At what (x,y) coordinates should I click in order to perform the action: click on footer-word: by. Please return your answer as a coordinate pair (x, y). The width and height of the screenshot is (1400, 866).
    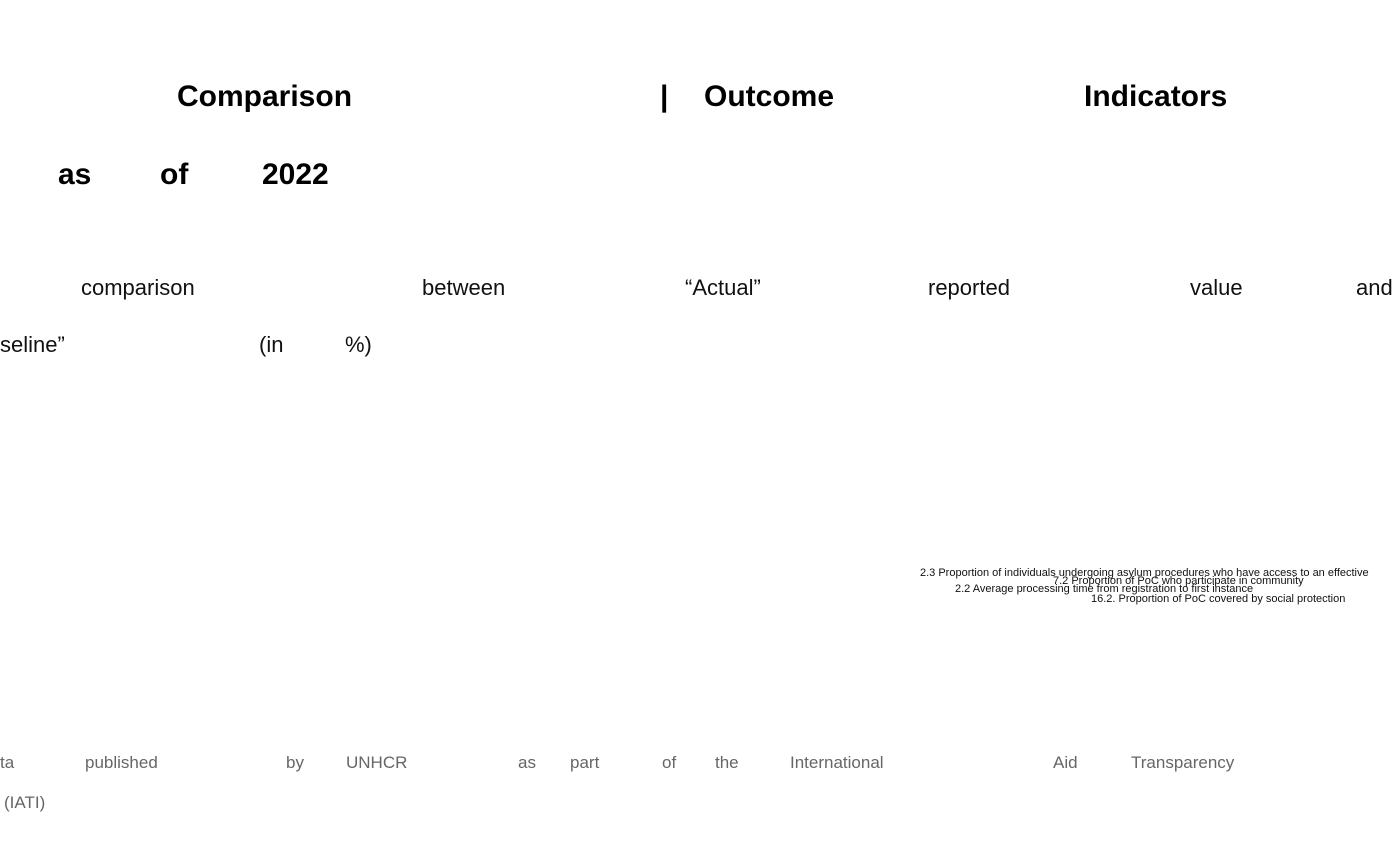
    Looking at the image, I should click on (295, 762).